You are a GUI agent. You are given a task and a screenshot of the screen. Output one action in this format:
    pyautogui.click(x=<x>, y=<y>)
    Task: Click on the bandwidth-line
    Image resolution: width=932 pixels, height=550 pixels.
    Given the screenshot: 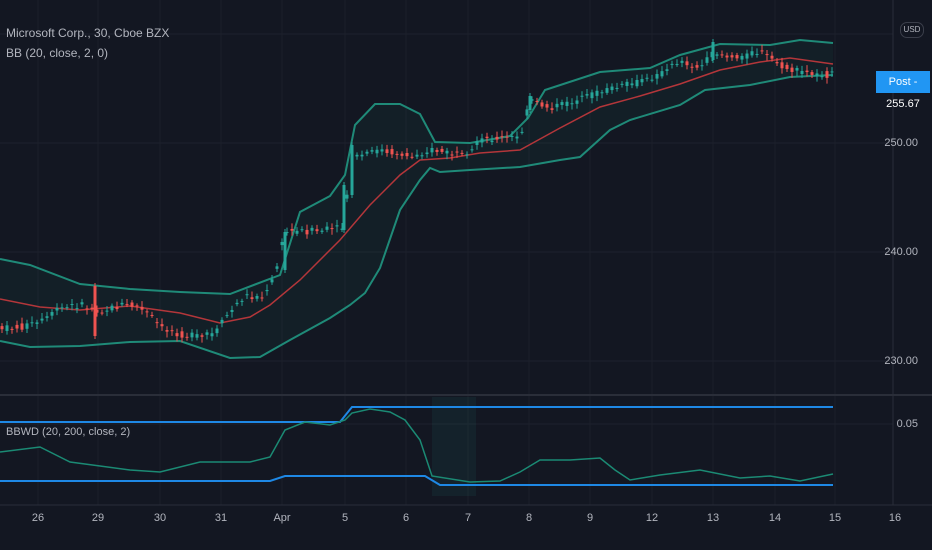 What is the action you would take?
    pyautogui.click(x=417, y=445)
    